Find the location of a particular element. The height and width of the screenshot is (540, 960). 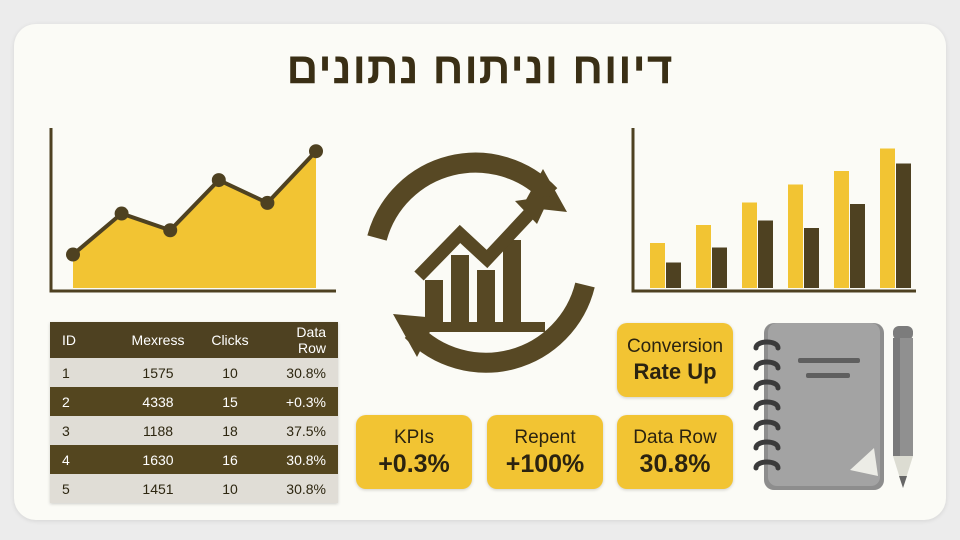

table-row: 3 1188 18 37.5% is located at coordinates (194, 430).